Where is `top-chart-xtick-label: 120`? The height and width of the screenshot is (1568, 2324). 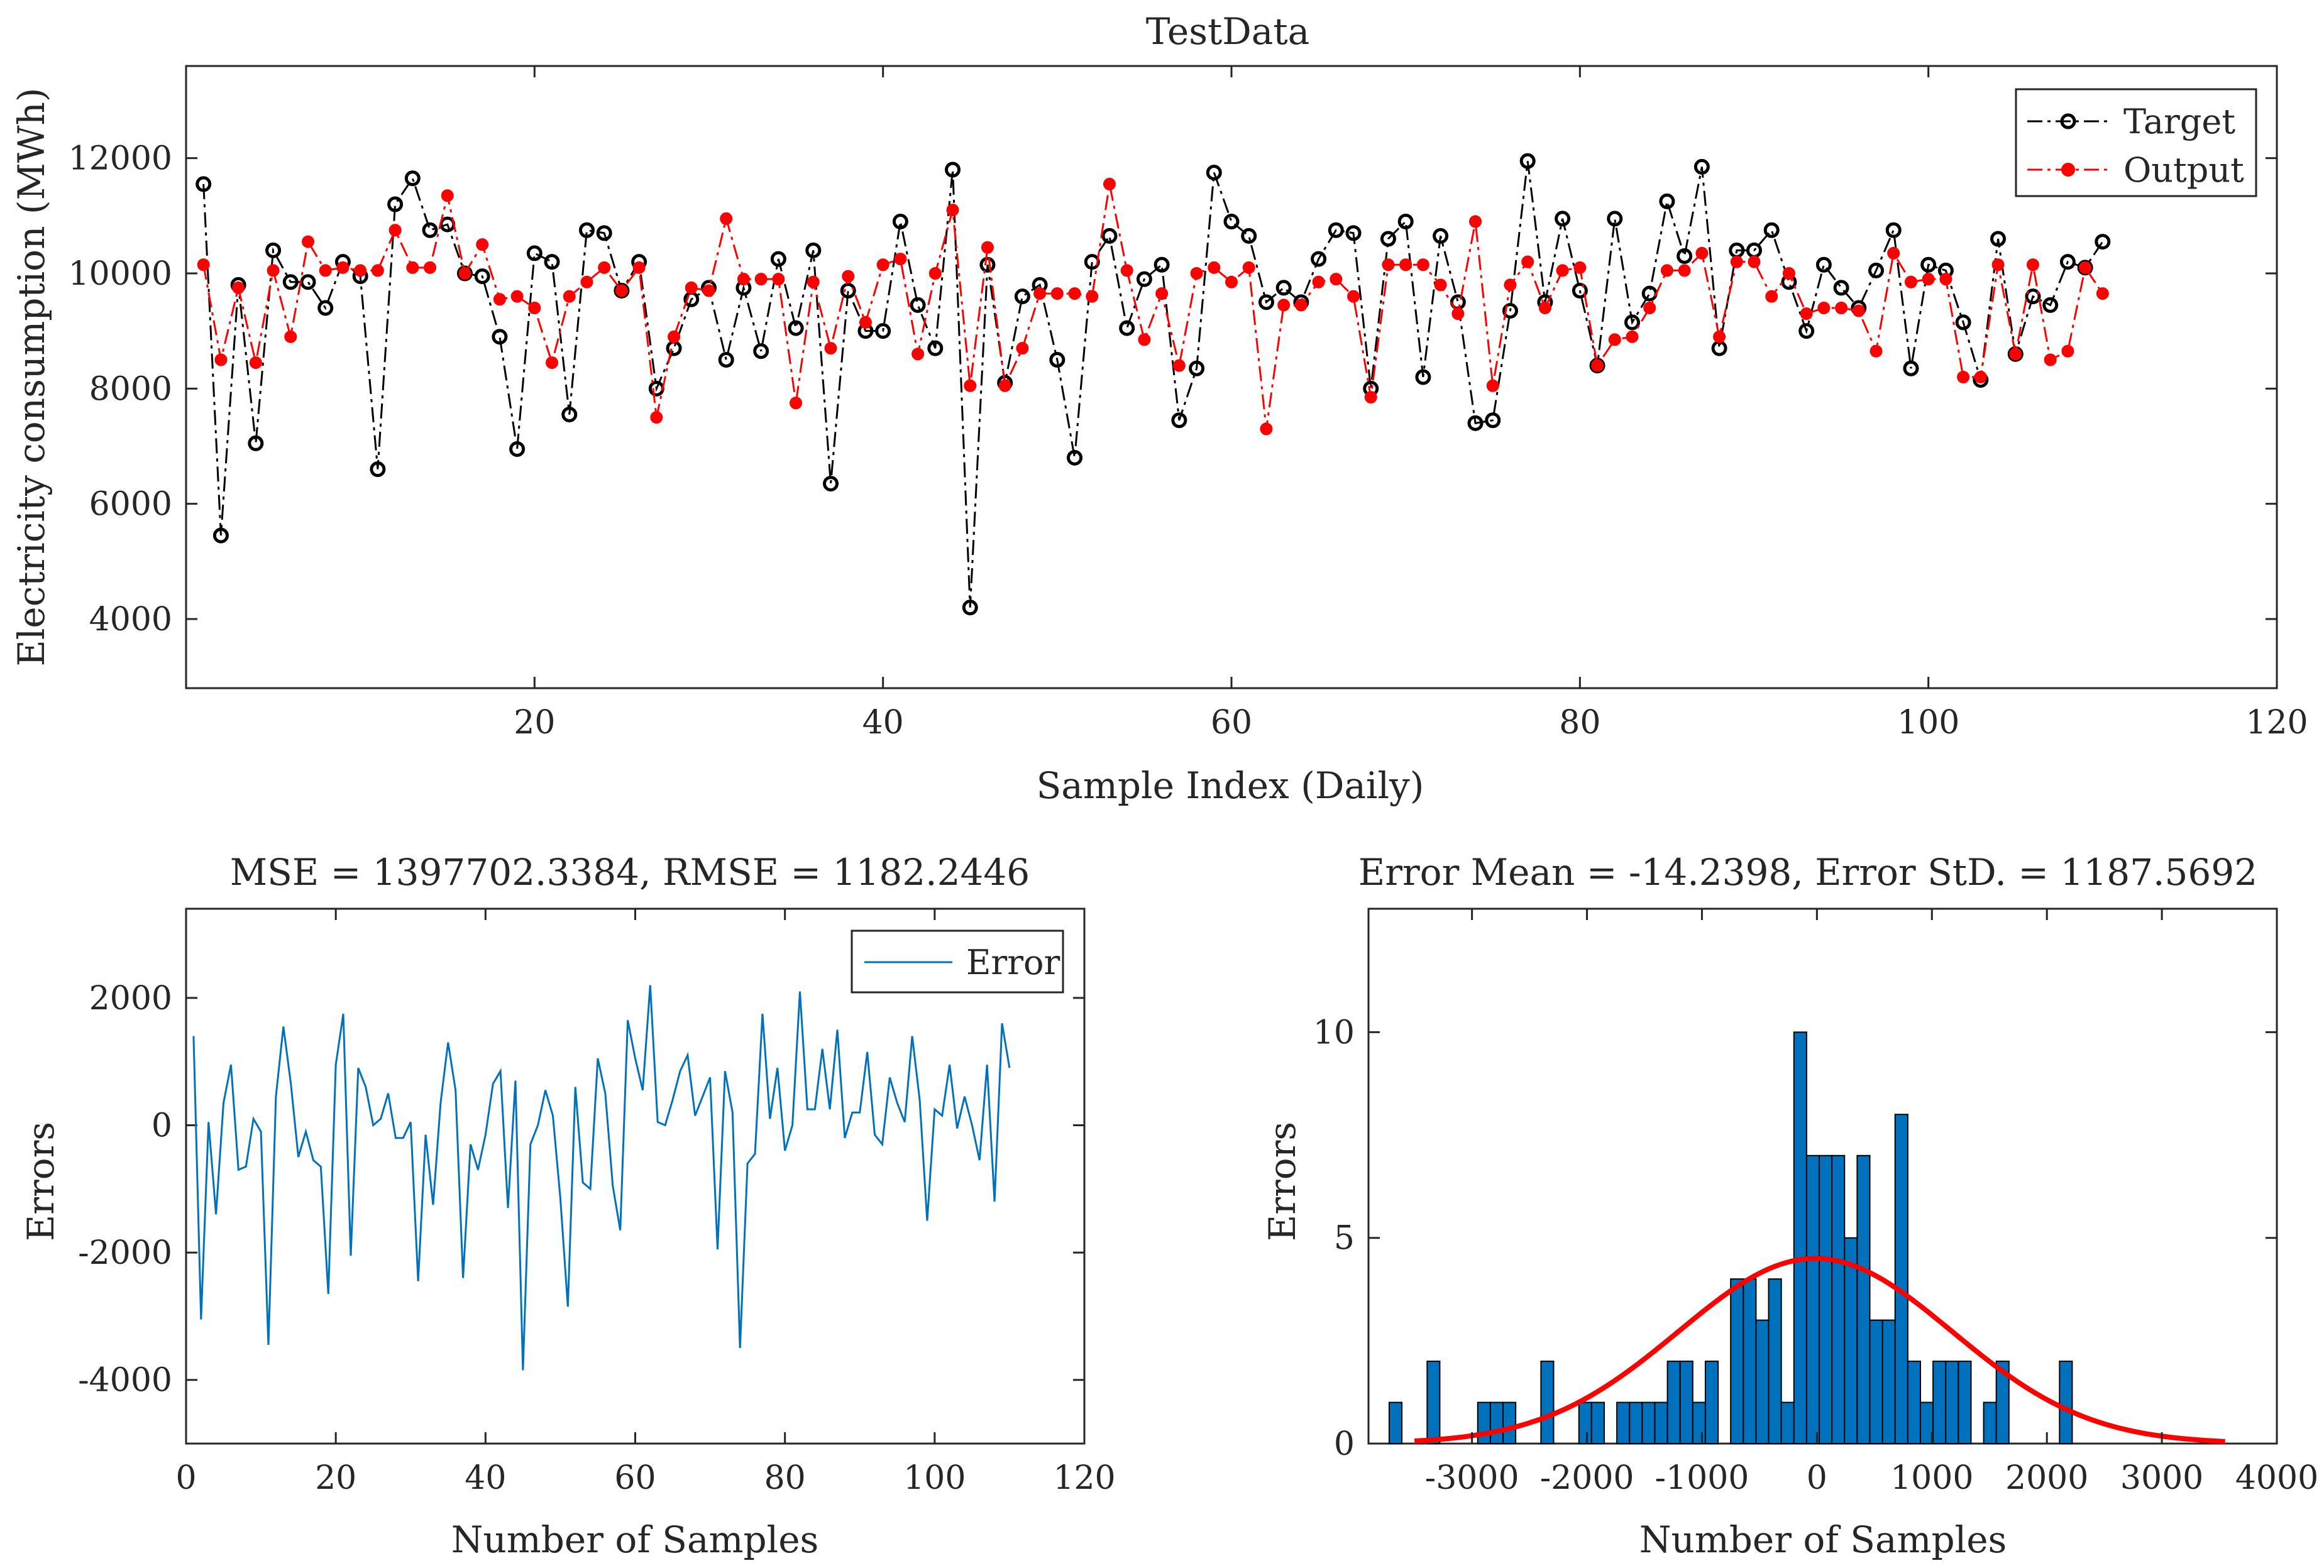 top-chart-xtick-label: 120 is located at coordinates (2276, 723).